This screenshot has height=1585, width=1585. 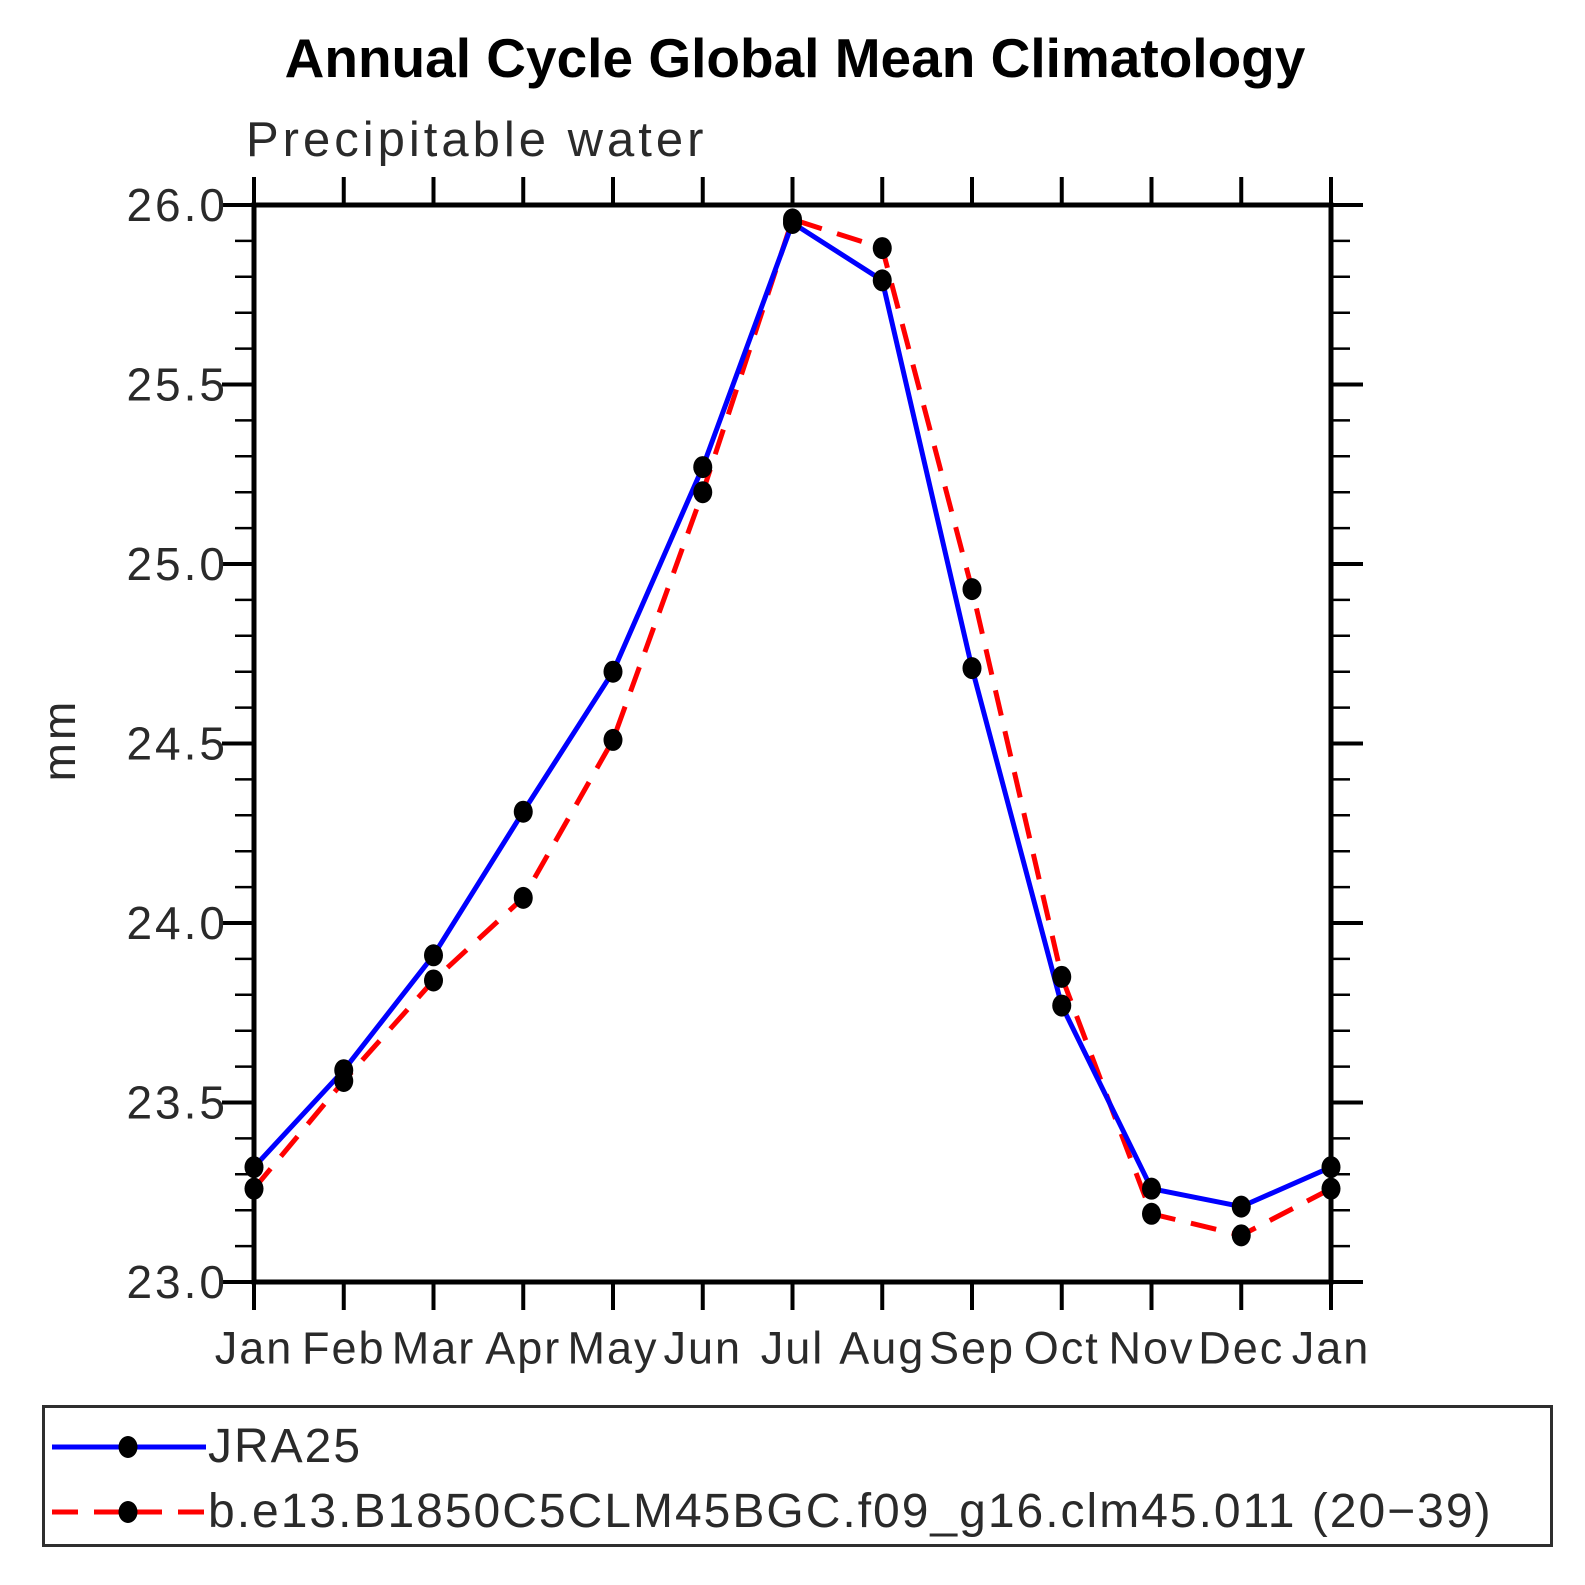 I want to click on x-axis-tick-label: Jun, so click(x=702, y=1348).